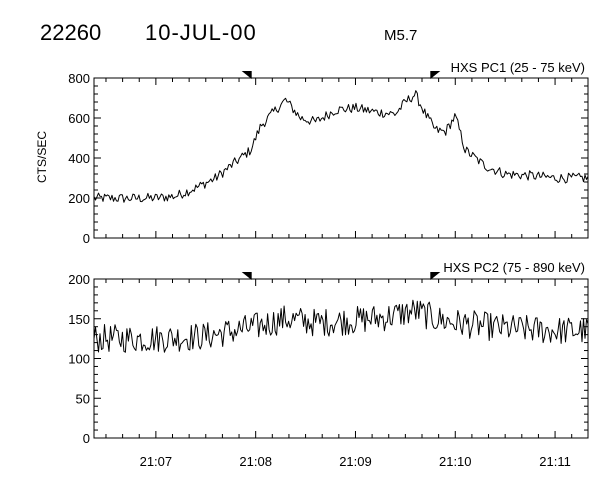 The image size is (600, 480). Describe the element at coordinates (514, 267) in the screenshot. I see `panel-pc2-title: HXS PC2 (75 - 890 keV)` at that location.